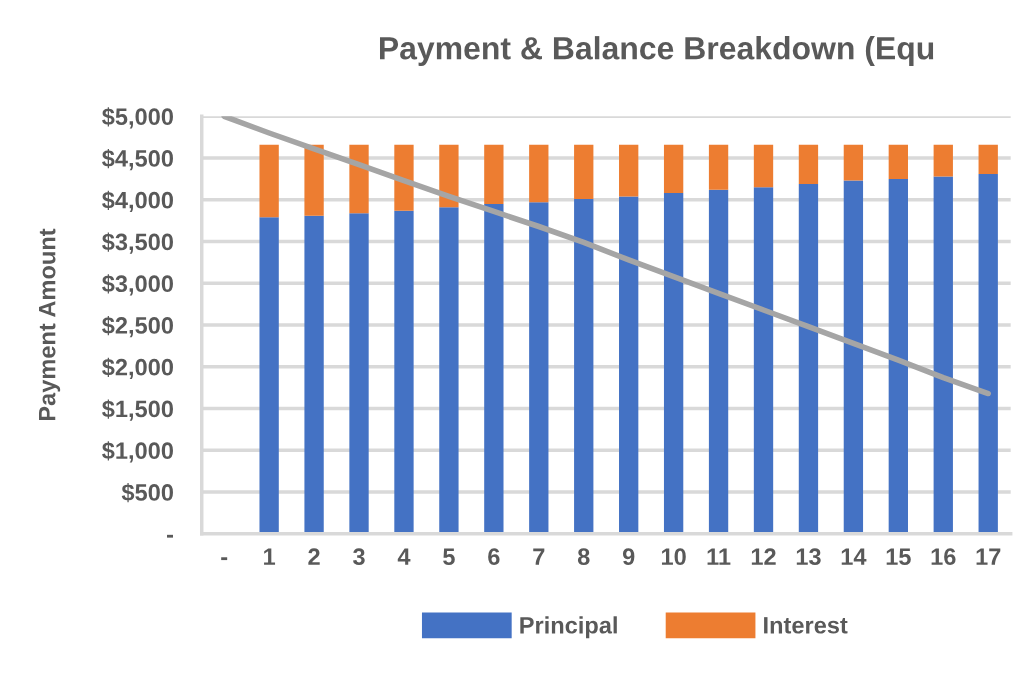 Image resolution: width=1024 pixels, height=680 pixels. What do you see at coordinates (137, 410) in the screenshot?
I see `y-tick-label: $1,500` at bounding box center [137, 410].